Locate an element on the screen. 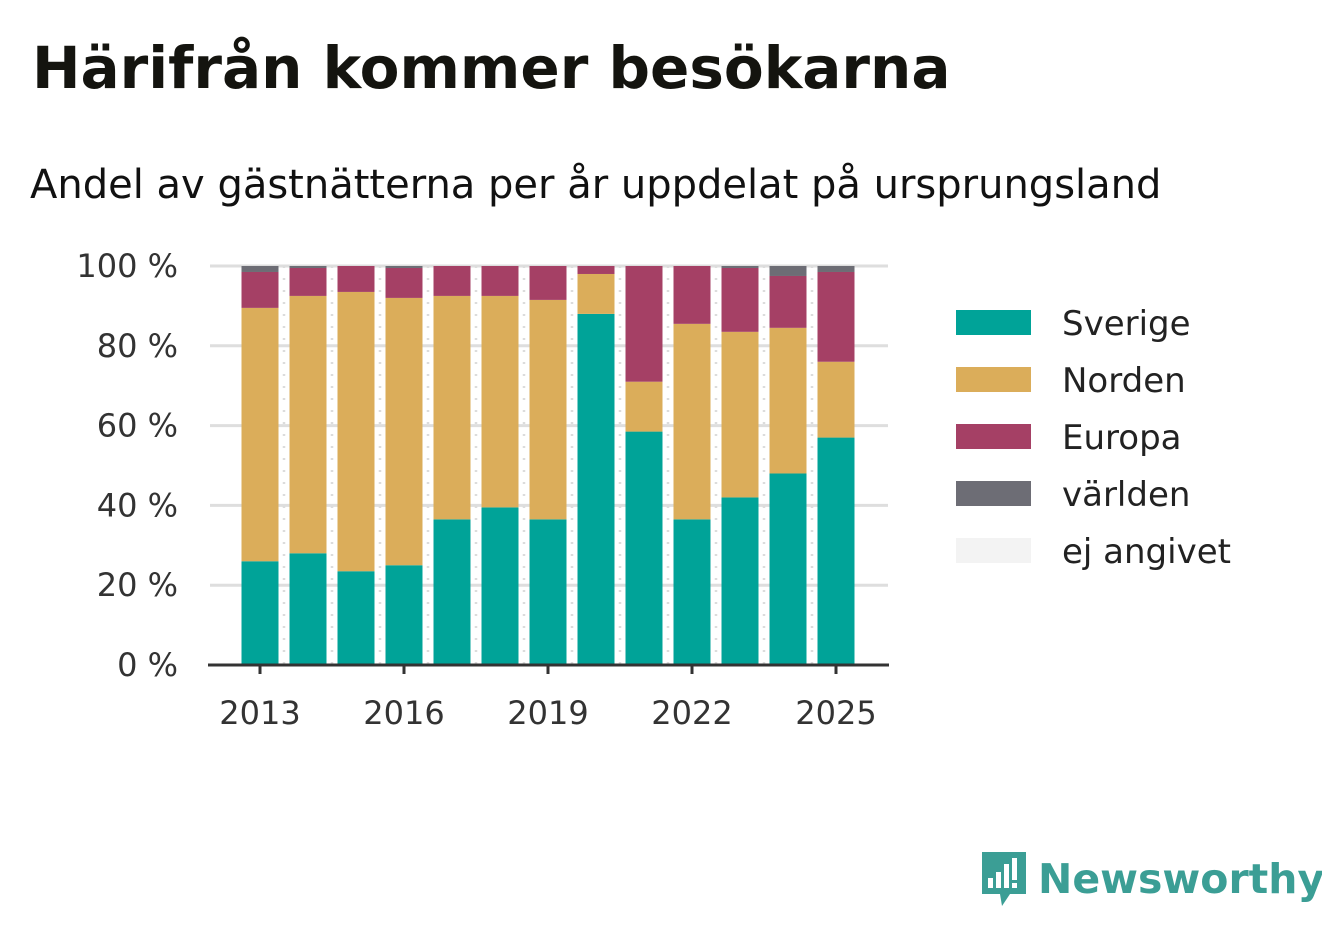 The image size is (1322, 939). bar-segment-sverige-2020 is located at coordinates (596, 489).